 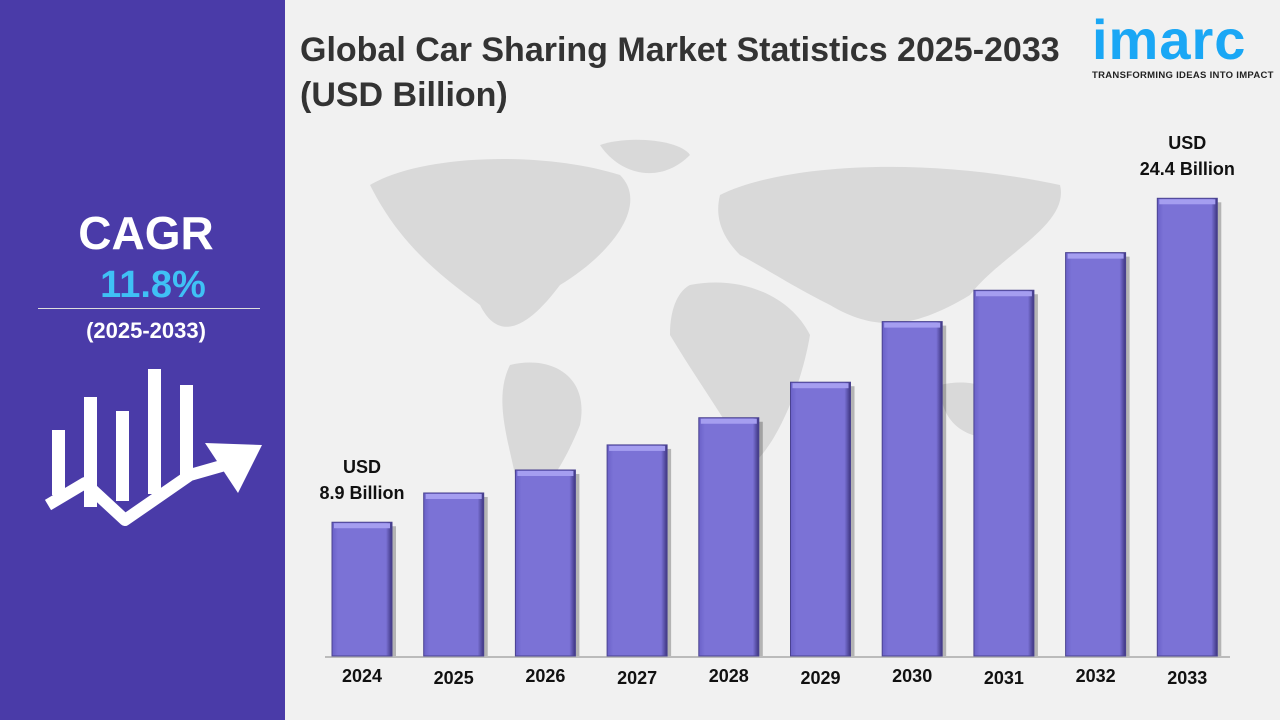 I want to click on bar-2026, so click(x=545, y=563).